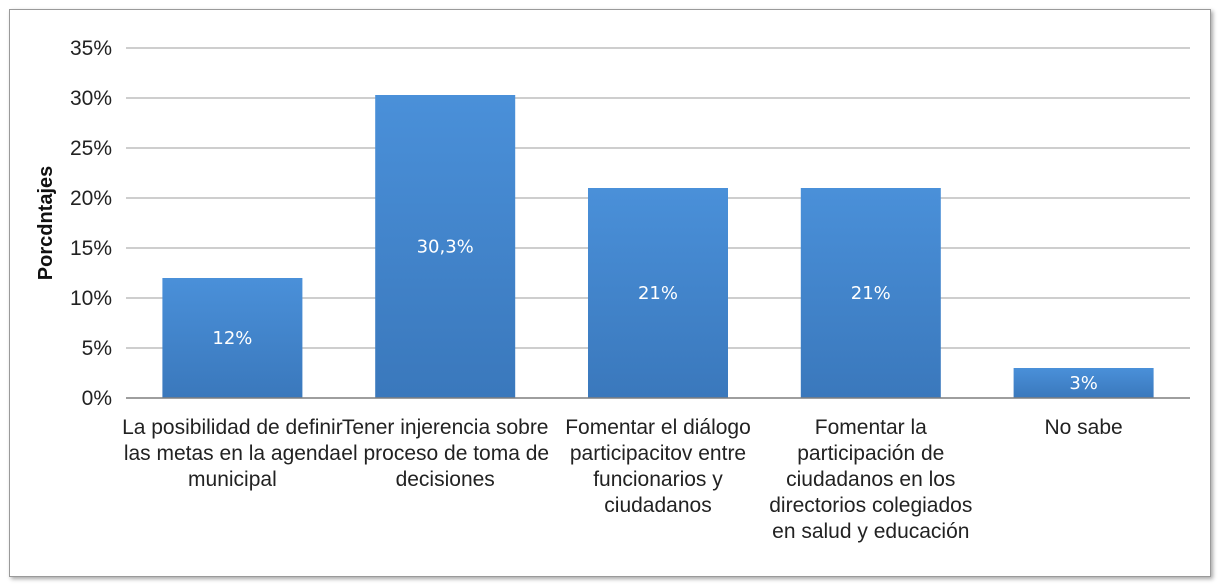 The image size is (1220, 584). I want to click on y-tick-label: 10%, so click(91, 298).